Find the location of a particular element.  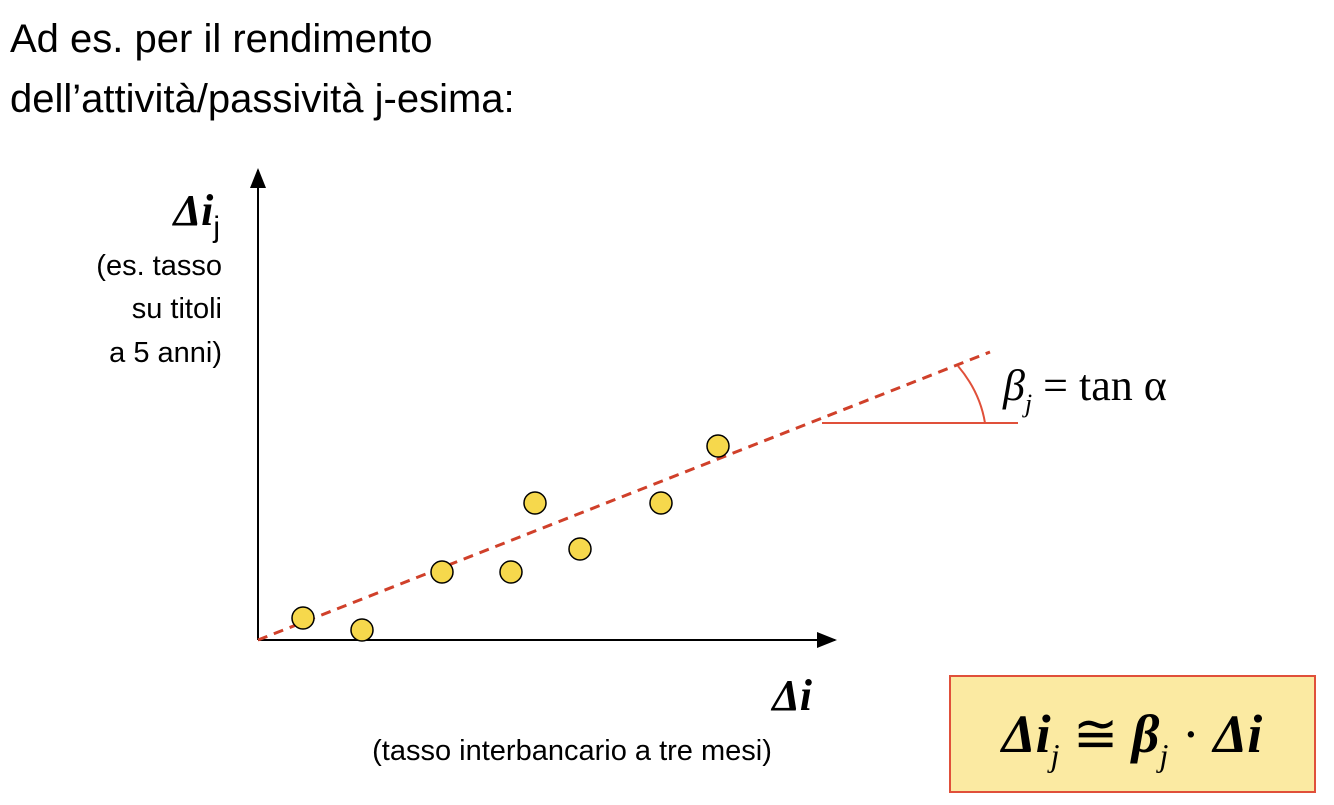

lhs: Δi is located at coordinates (1025, 734).